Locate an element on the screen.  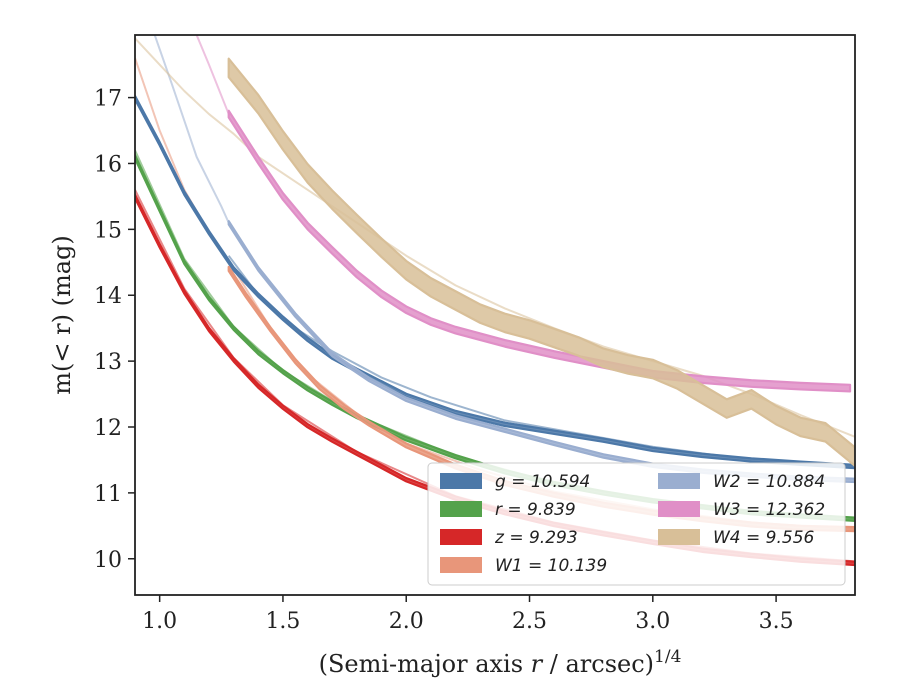
x-tick-label: 2.5 is located at coordinates (529, 621).